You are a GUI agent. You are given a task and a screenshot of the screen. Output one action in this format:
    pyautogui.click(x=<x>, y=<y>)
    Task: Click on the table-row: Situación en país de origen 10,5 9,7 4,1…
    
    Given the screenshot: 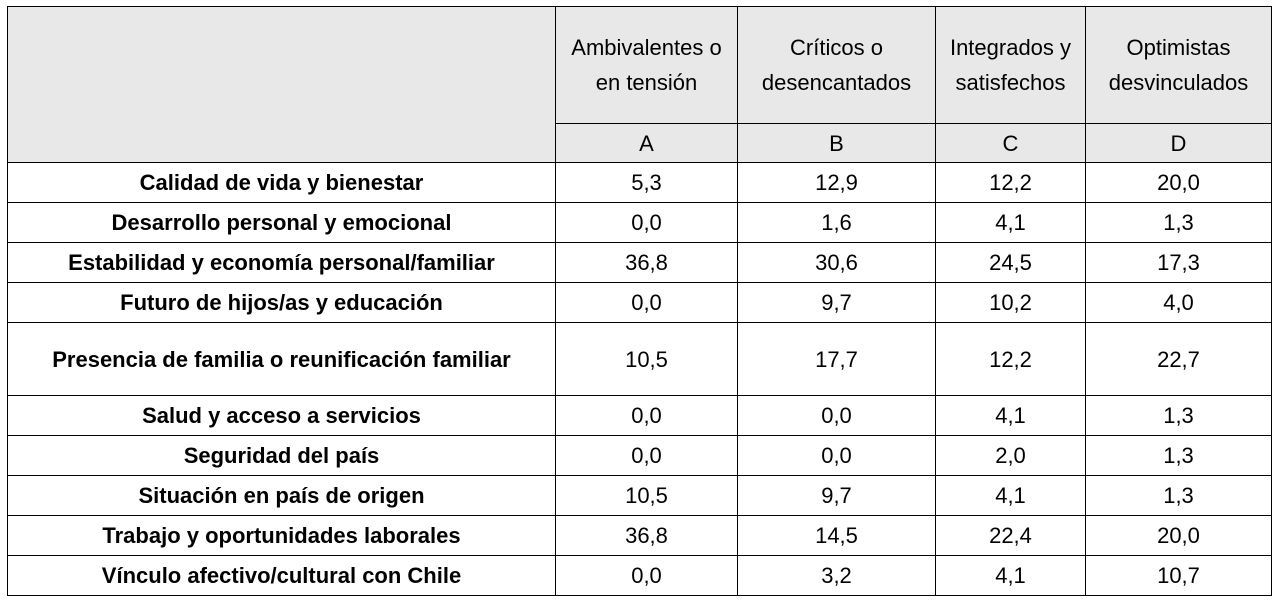 What is the action you would take?
    pyautogui.click(x=639, y=495)
    